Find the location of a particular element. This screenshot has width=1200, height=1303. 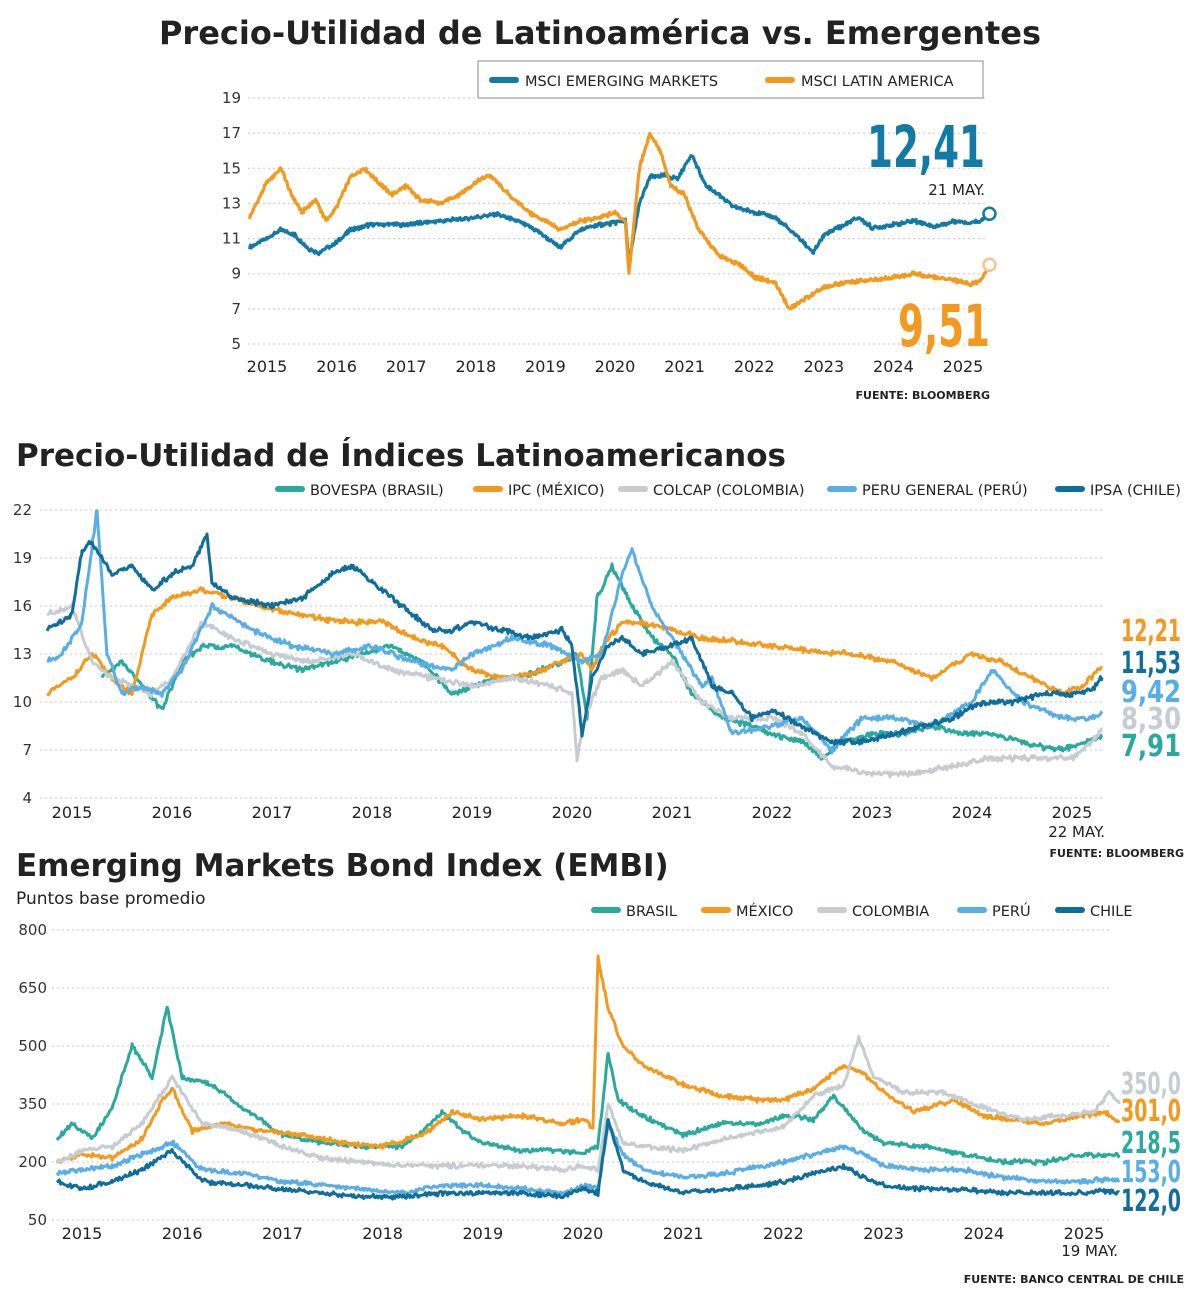

end-value-label: 9,42 is located at coordinates (1151, 692).